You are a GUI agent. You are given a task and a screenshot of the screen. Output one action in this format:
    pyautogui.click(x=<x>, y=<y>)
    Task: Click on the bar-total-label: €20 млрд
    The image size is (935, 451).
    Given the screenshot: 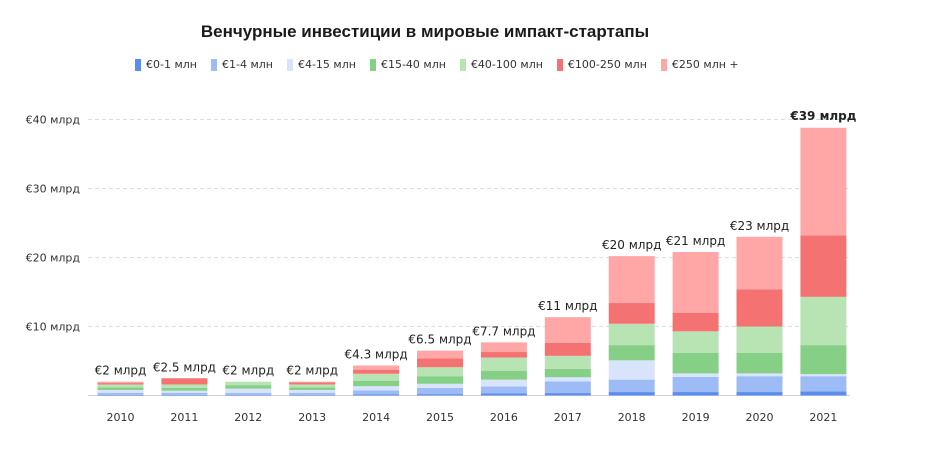 What is the action you would take?
    pyautogui.click(x=631, y=245)
    